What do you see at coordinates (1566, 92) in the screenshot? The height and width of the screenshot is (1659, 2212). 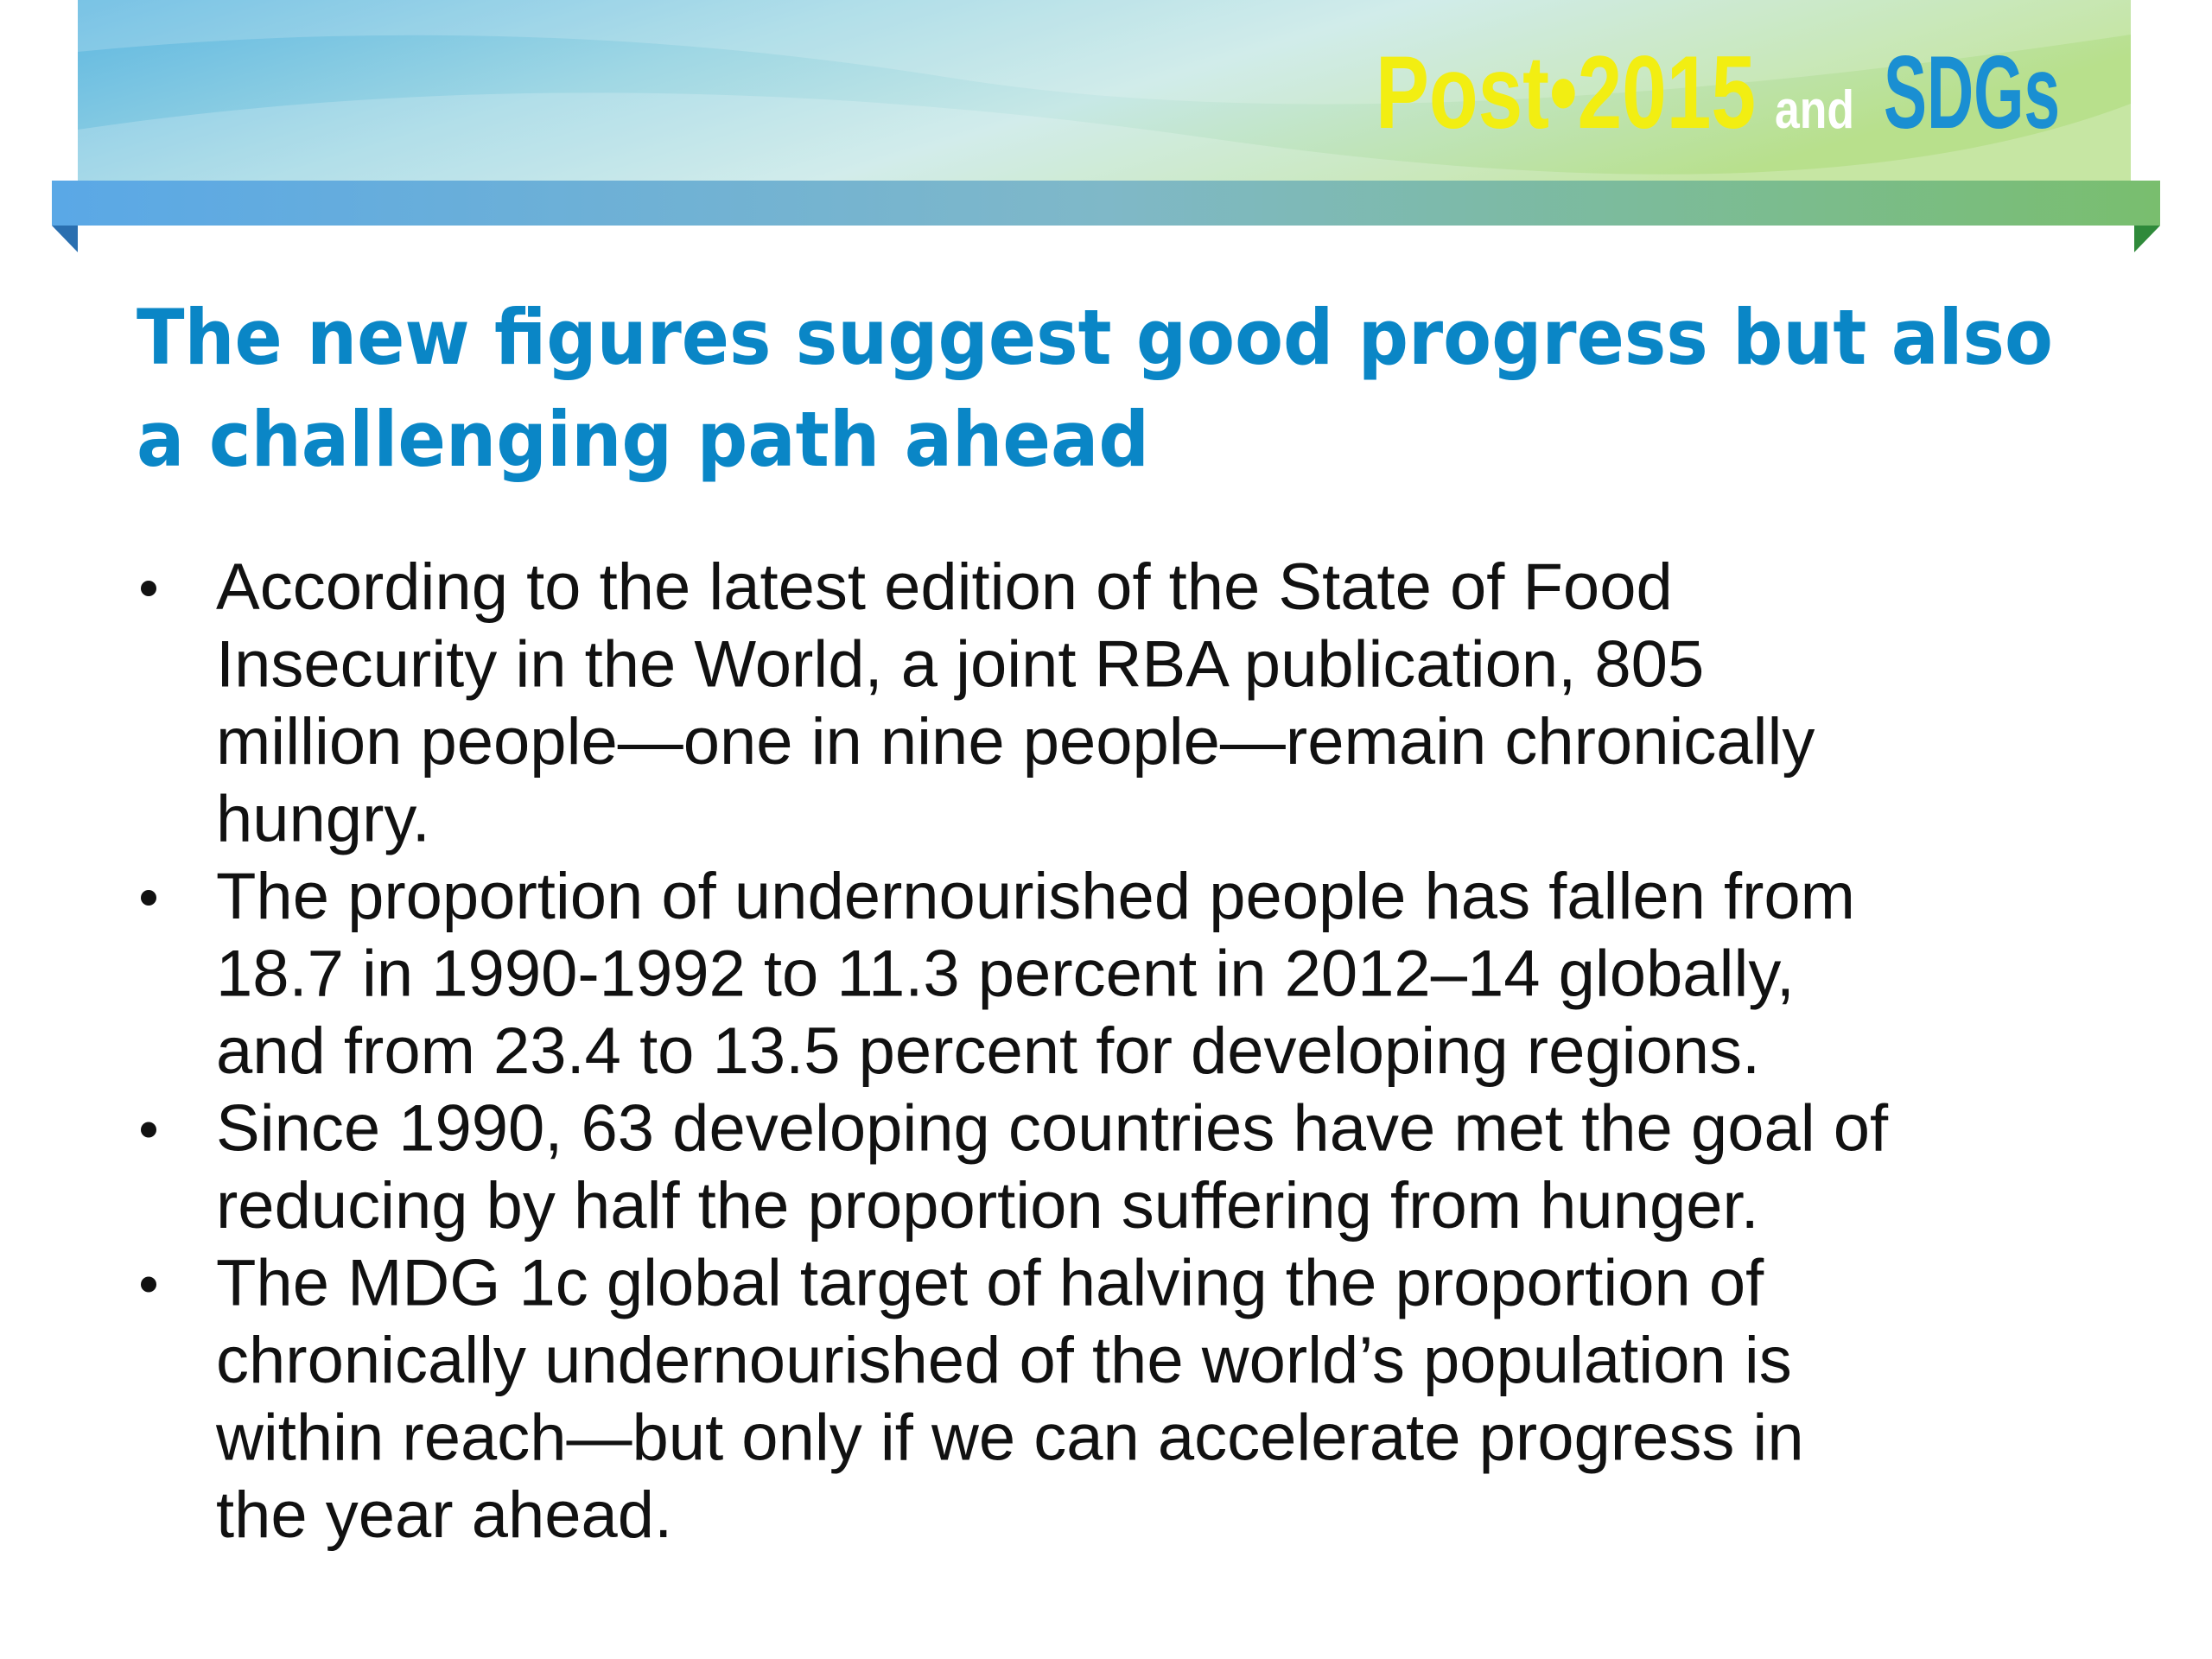 I see `logo-post-2015: Post•2015` at bounding box center [1566, 92].